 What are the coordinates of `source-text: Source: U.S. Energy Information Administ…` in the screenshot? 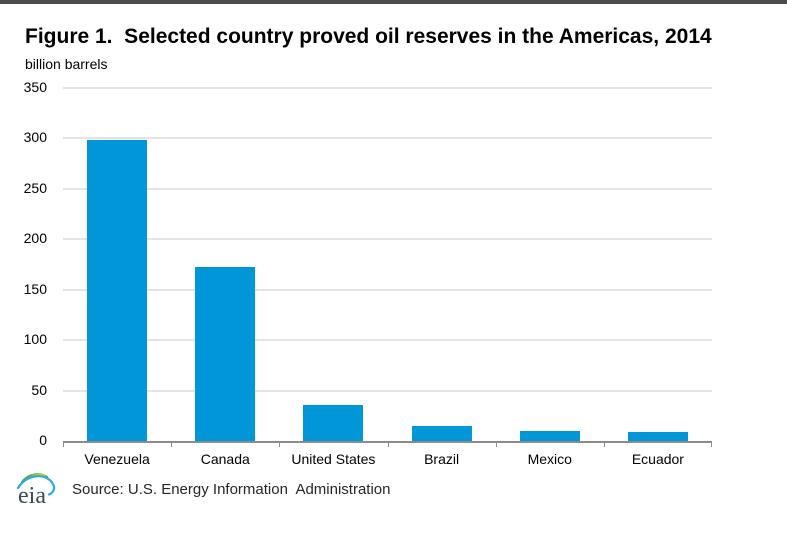 It's located at (231, 489).